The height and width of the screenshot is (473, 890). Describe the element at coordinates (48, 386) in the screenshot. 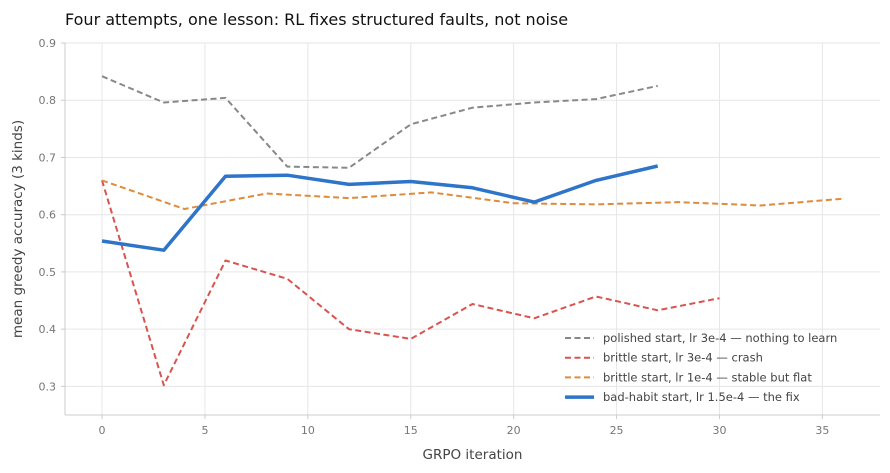

I see `y-tick-label: 0.3` at that location.